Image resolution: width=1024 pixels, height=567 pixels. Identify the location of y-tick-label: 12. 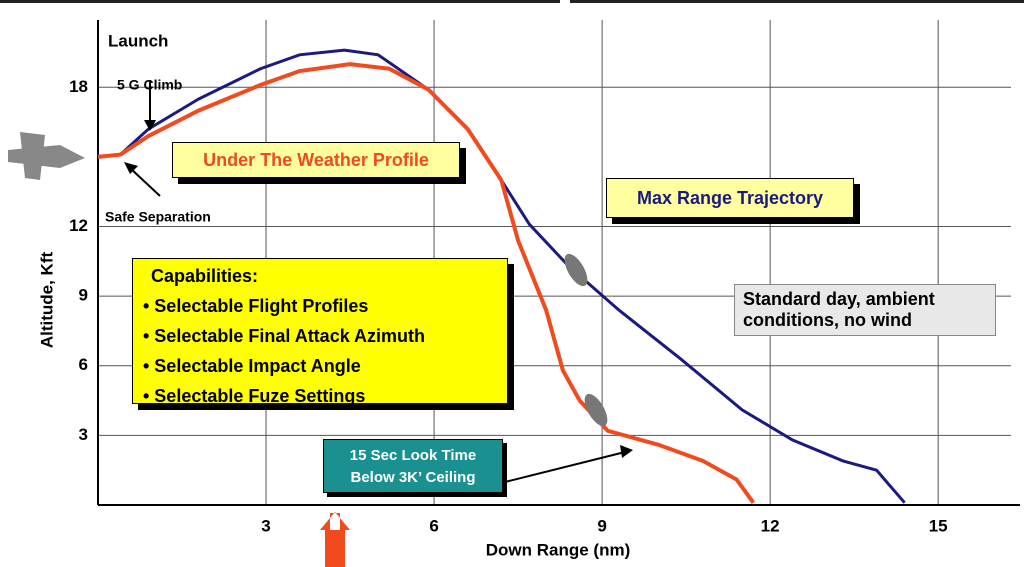
(78, 225).